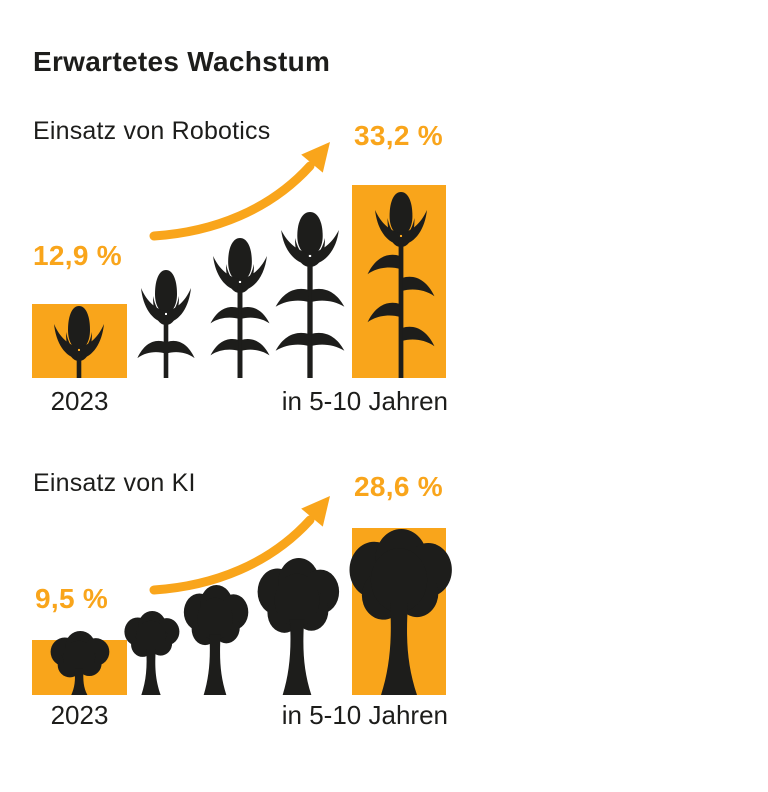 This screenshot has width=768, height=792. What do you see at coordinates (79, 715) in the screenshot?
I see `ki-2023-label: 2023` at bounding box center [79, 715].